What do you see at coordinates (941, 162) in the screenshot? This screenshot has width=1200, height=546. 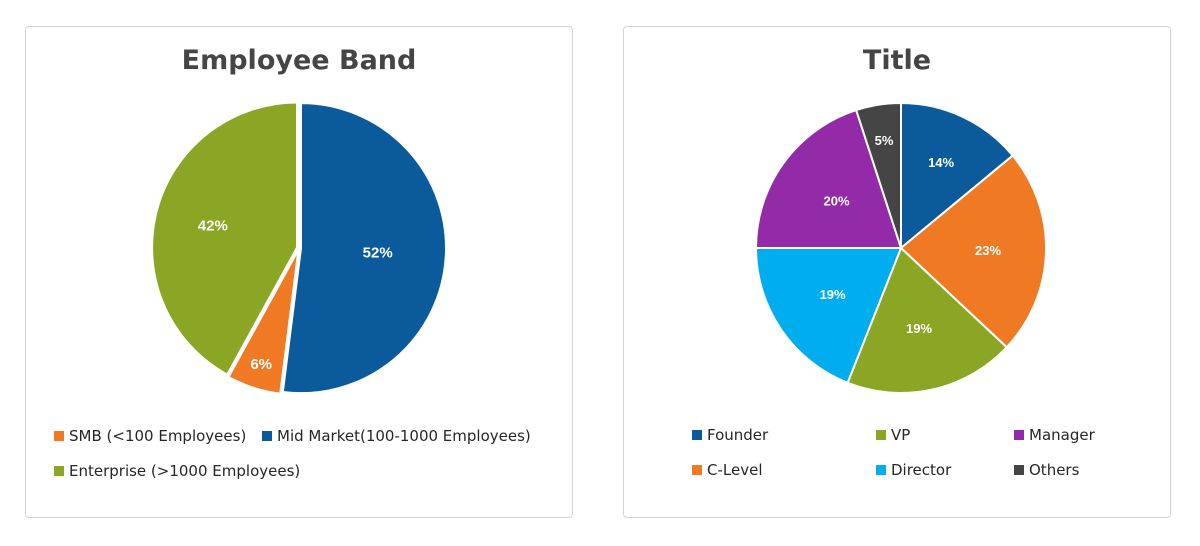 I see `data-label-founder: 14%` at bounding box center [941, 162].